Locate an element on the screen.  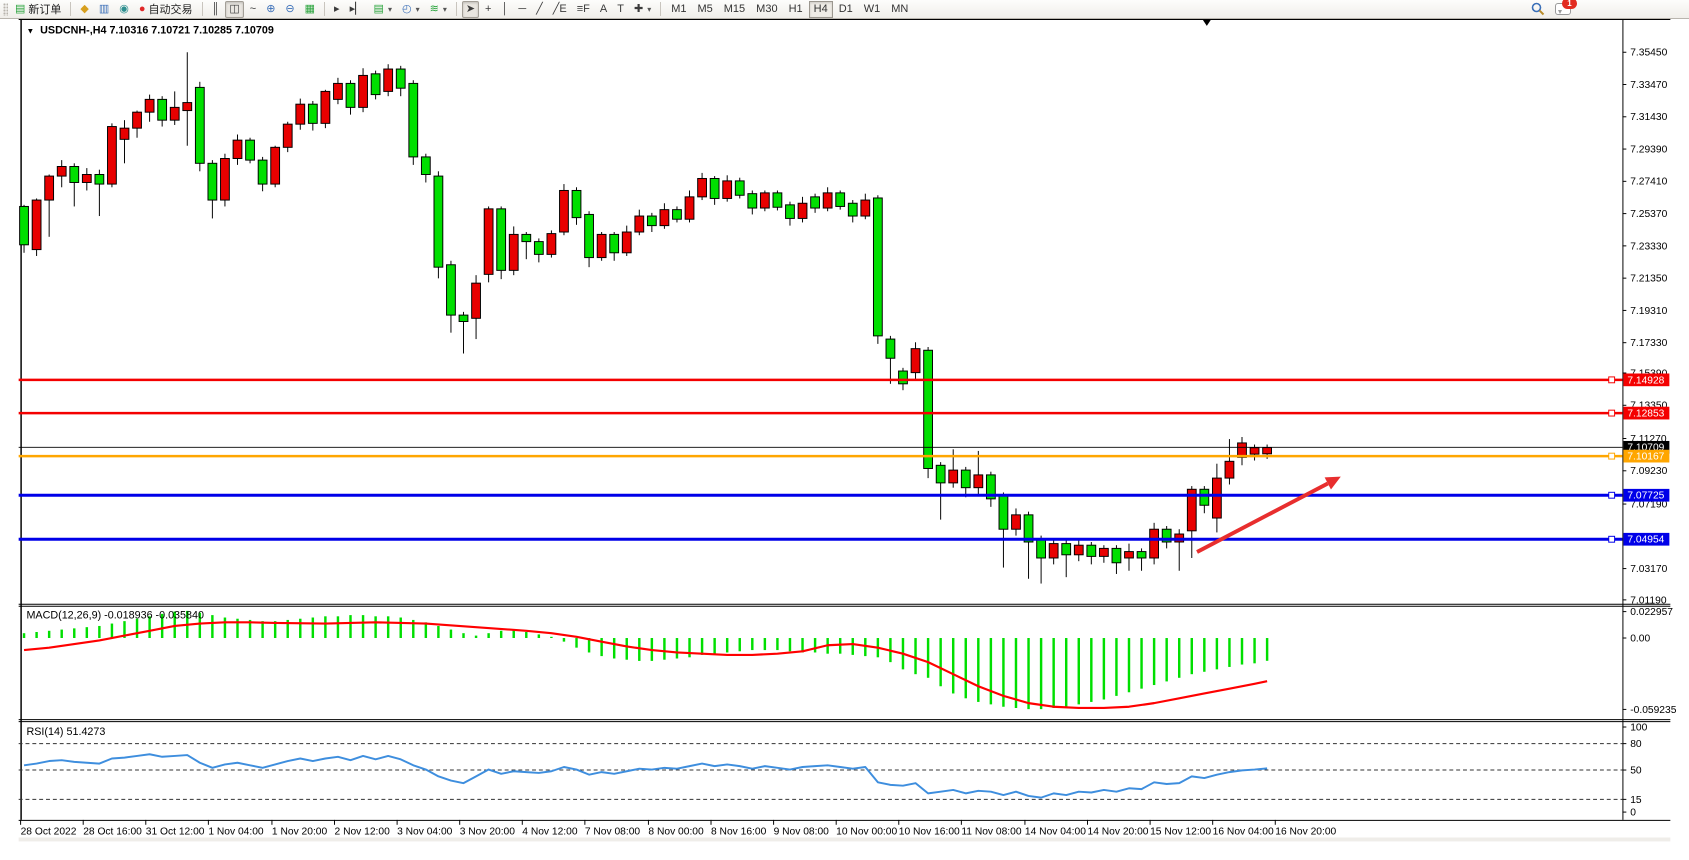
text-icon: A is located at coordinates (603, 8).